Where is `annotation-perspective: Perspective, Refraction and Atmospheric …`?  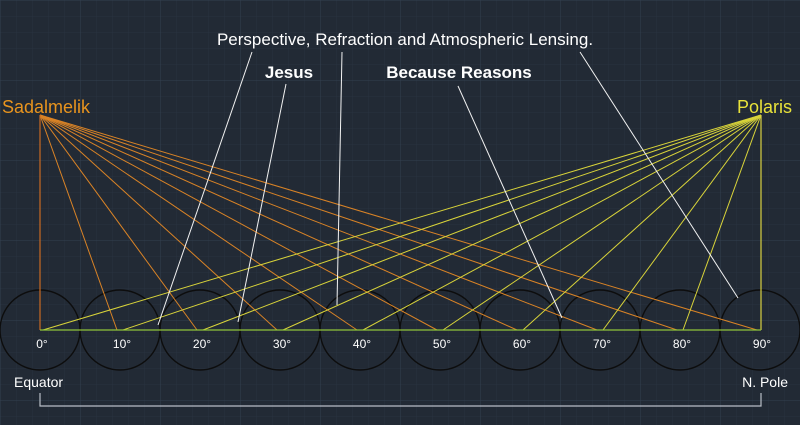
annotation-perspective: Perspective, Refraction and Atmospheric … is located at coordinates (405, 39).